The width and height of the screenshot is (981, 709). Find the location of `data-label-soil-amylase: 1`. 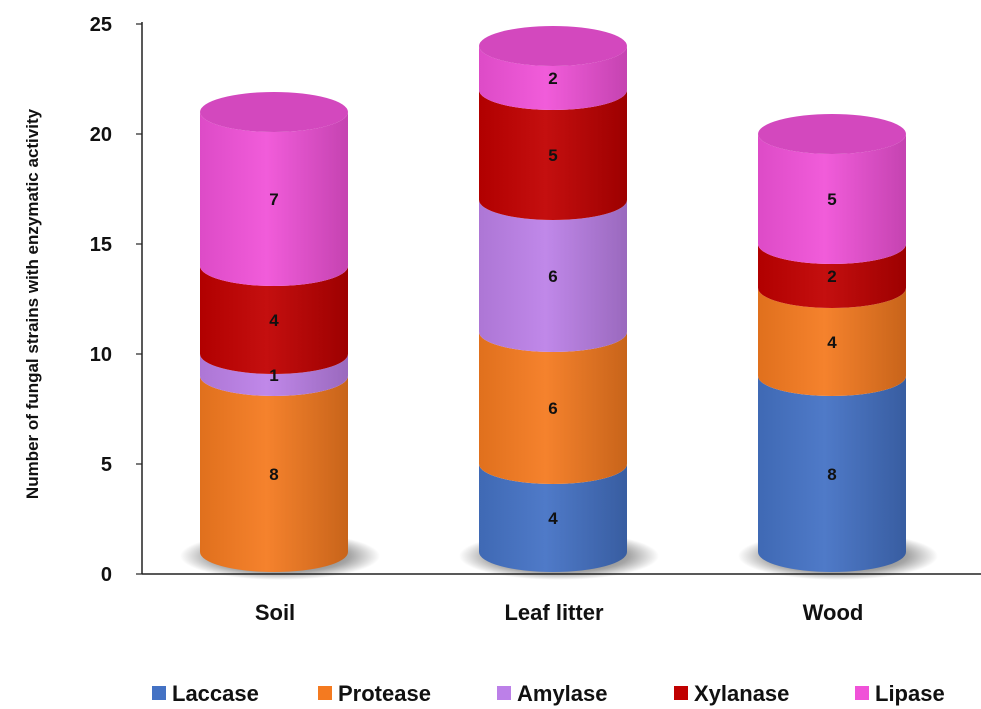

data-label-soil-amylase: 1 is located at coordinates (273, 375).